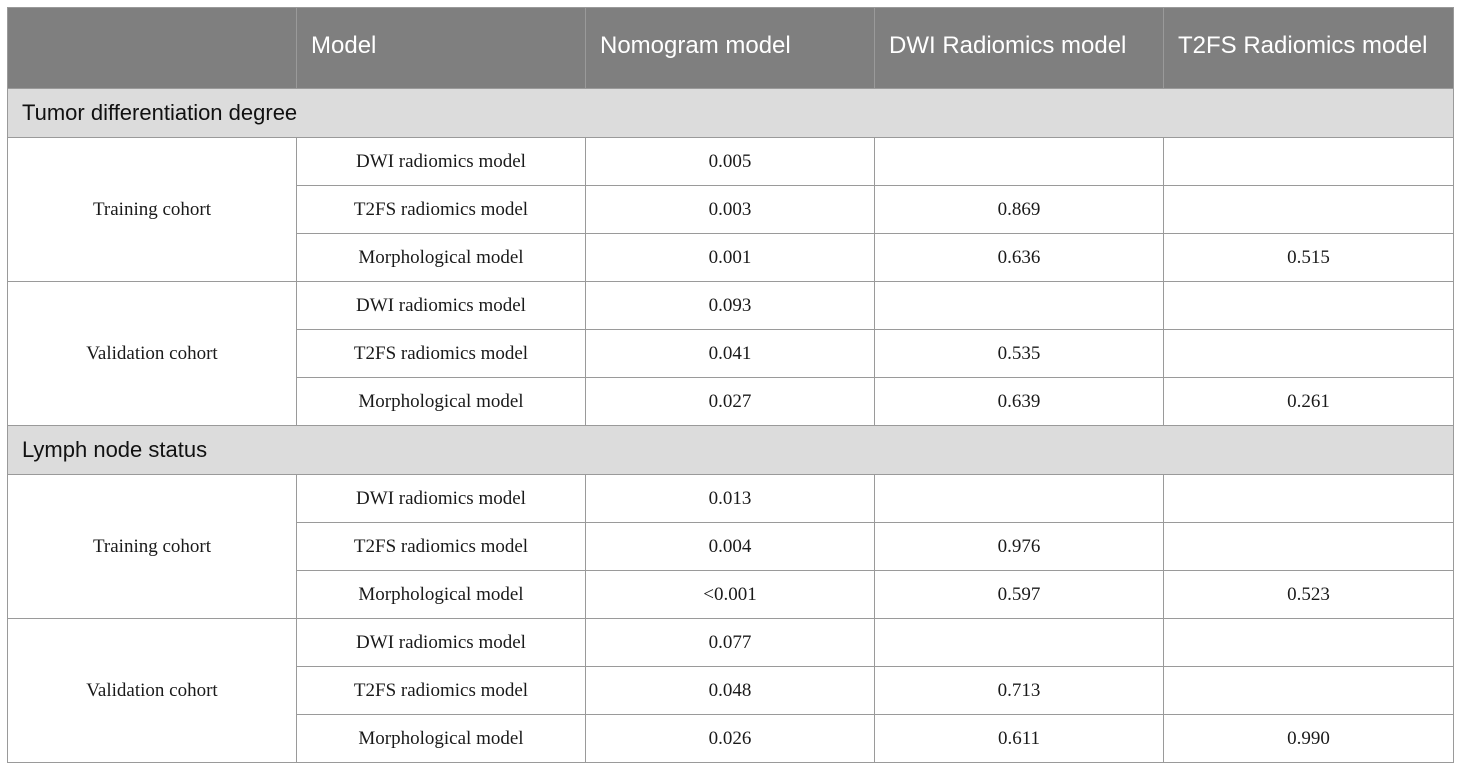 The image size is (1460, 775). I want to click on dwi-cell: 0.869, so click(1019, 209).